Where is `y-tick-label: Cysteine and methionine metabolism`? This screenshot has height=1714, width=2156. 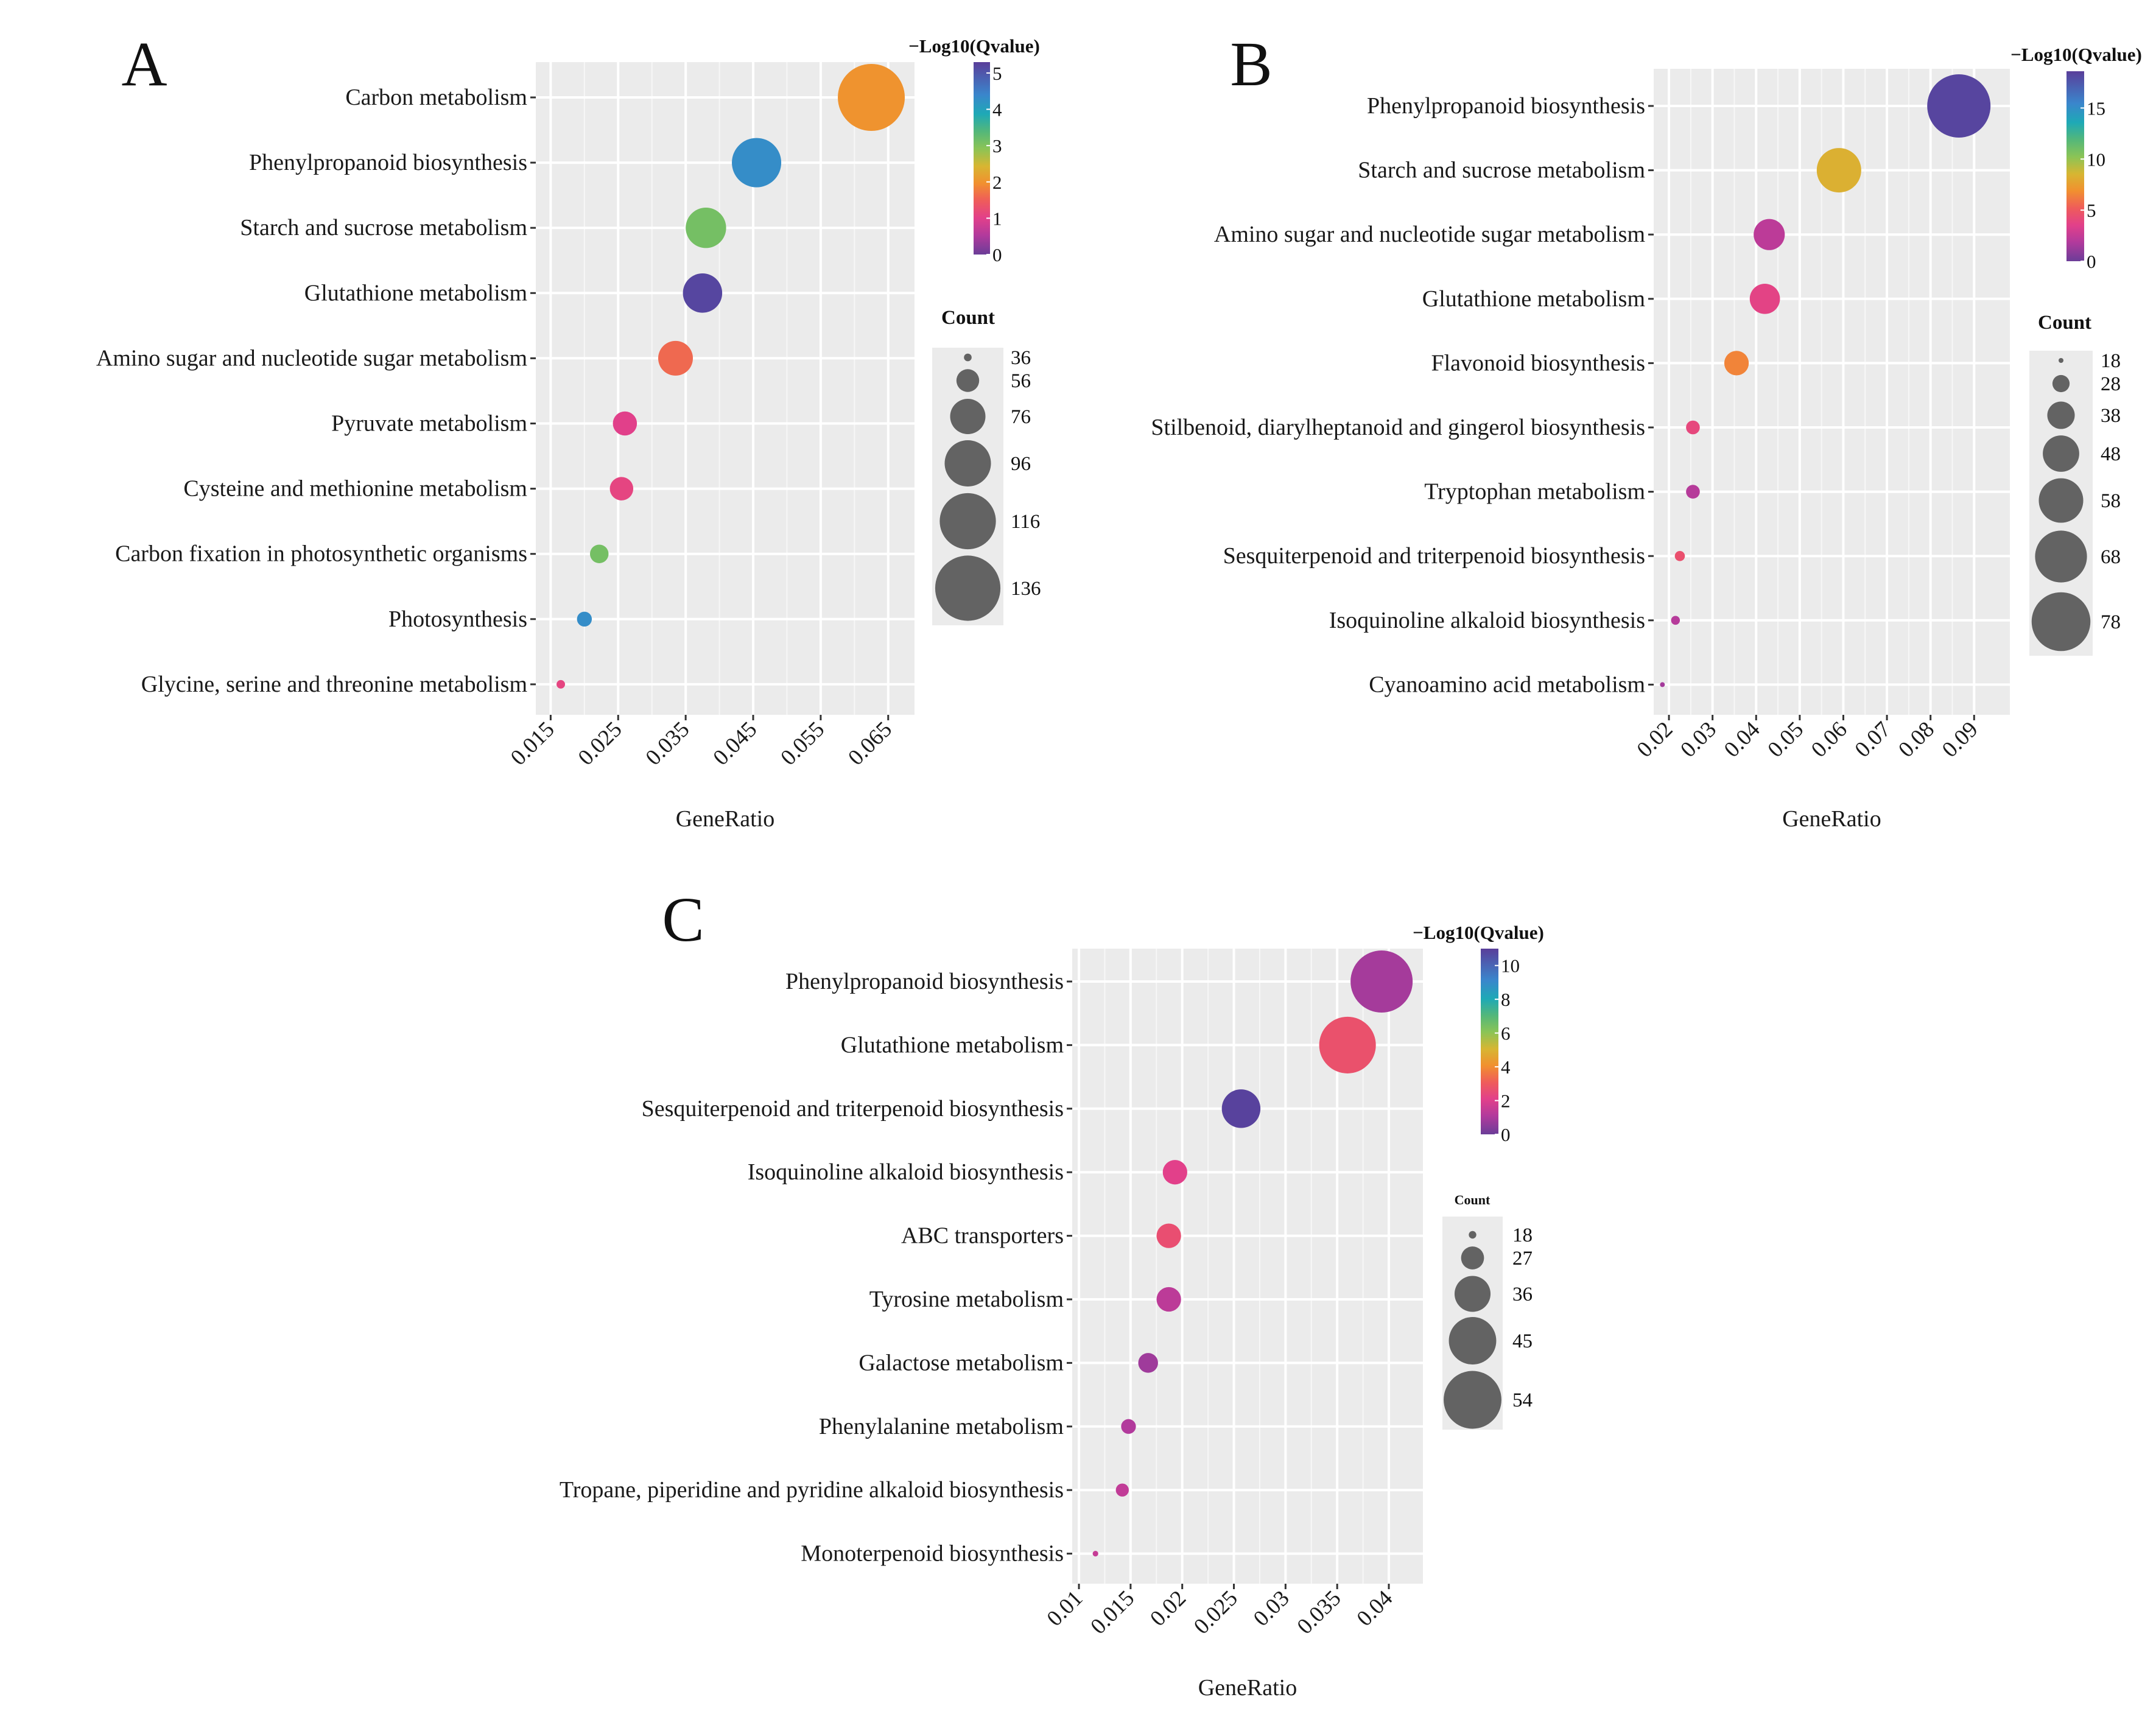
y-tick-label: Cysteine and methionine metabolism is located at coordinates (355, 489).